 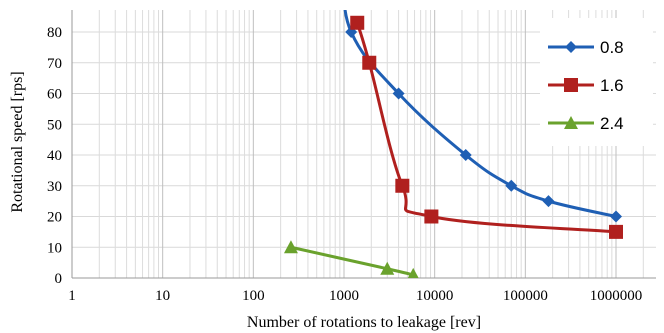 I want to click on legend-box, so click(x=596, y=82).